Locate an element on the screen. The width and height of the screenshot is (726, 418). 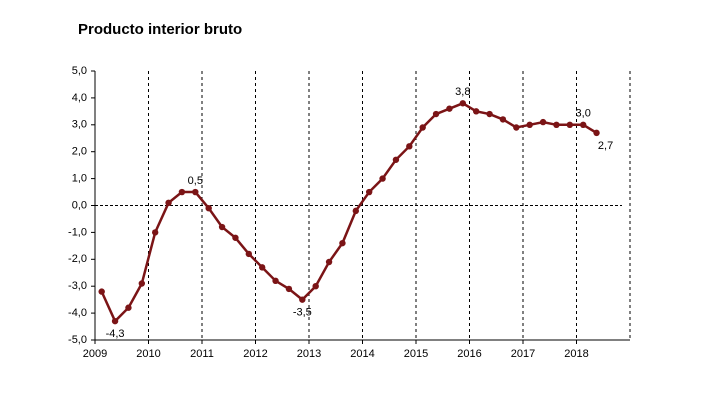
y-tick-label: -4,0 is located at coordinates (77, 313).